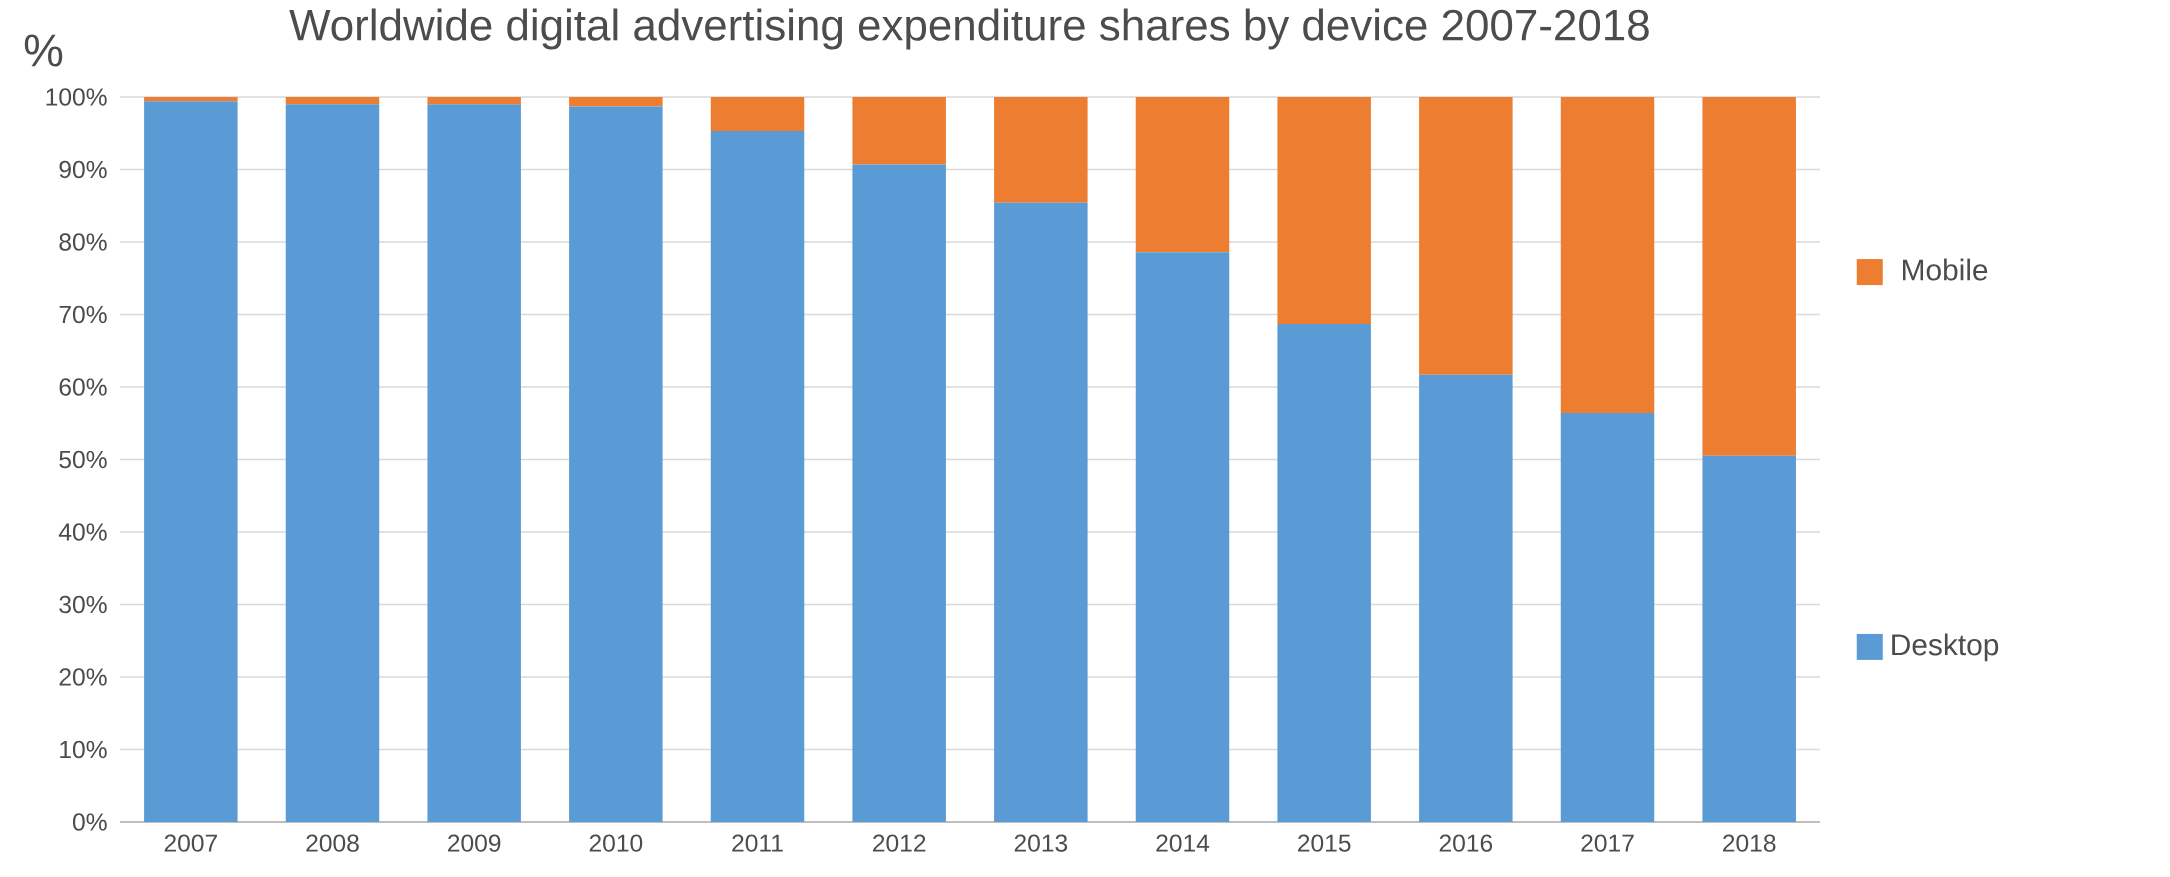 This screenshot has height=877, width=2170. I want to click on x-tick-label: 2008, so click(332, 843).